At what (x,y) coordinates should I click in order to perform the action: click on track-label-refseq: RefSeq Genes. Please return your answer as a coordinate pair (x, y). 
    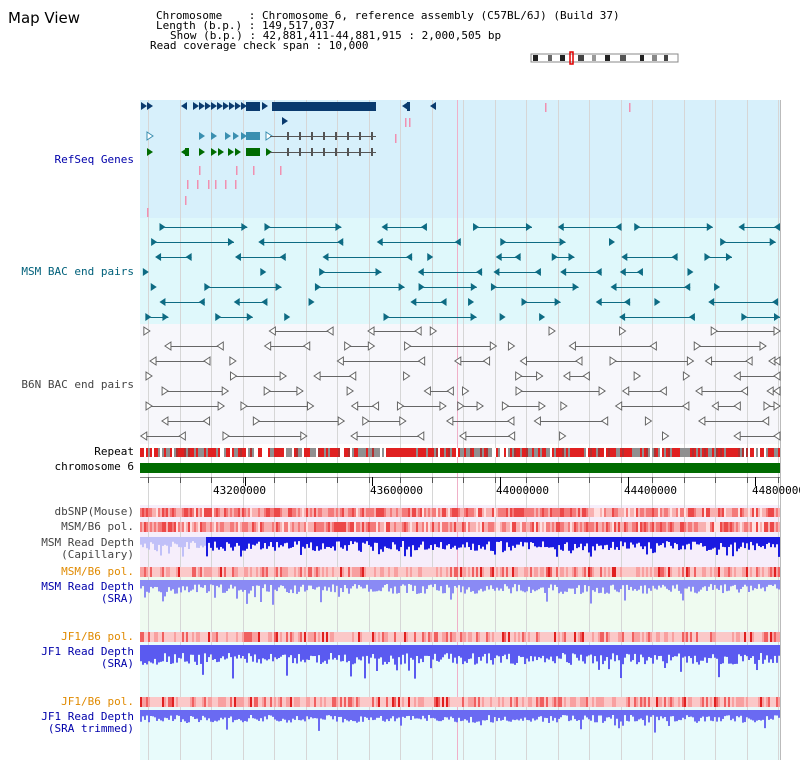
    Looking at the image, I should click on (94, 159).